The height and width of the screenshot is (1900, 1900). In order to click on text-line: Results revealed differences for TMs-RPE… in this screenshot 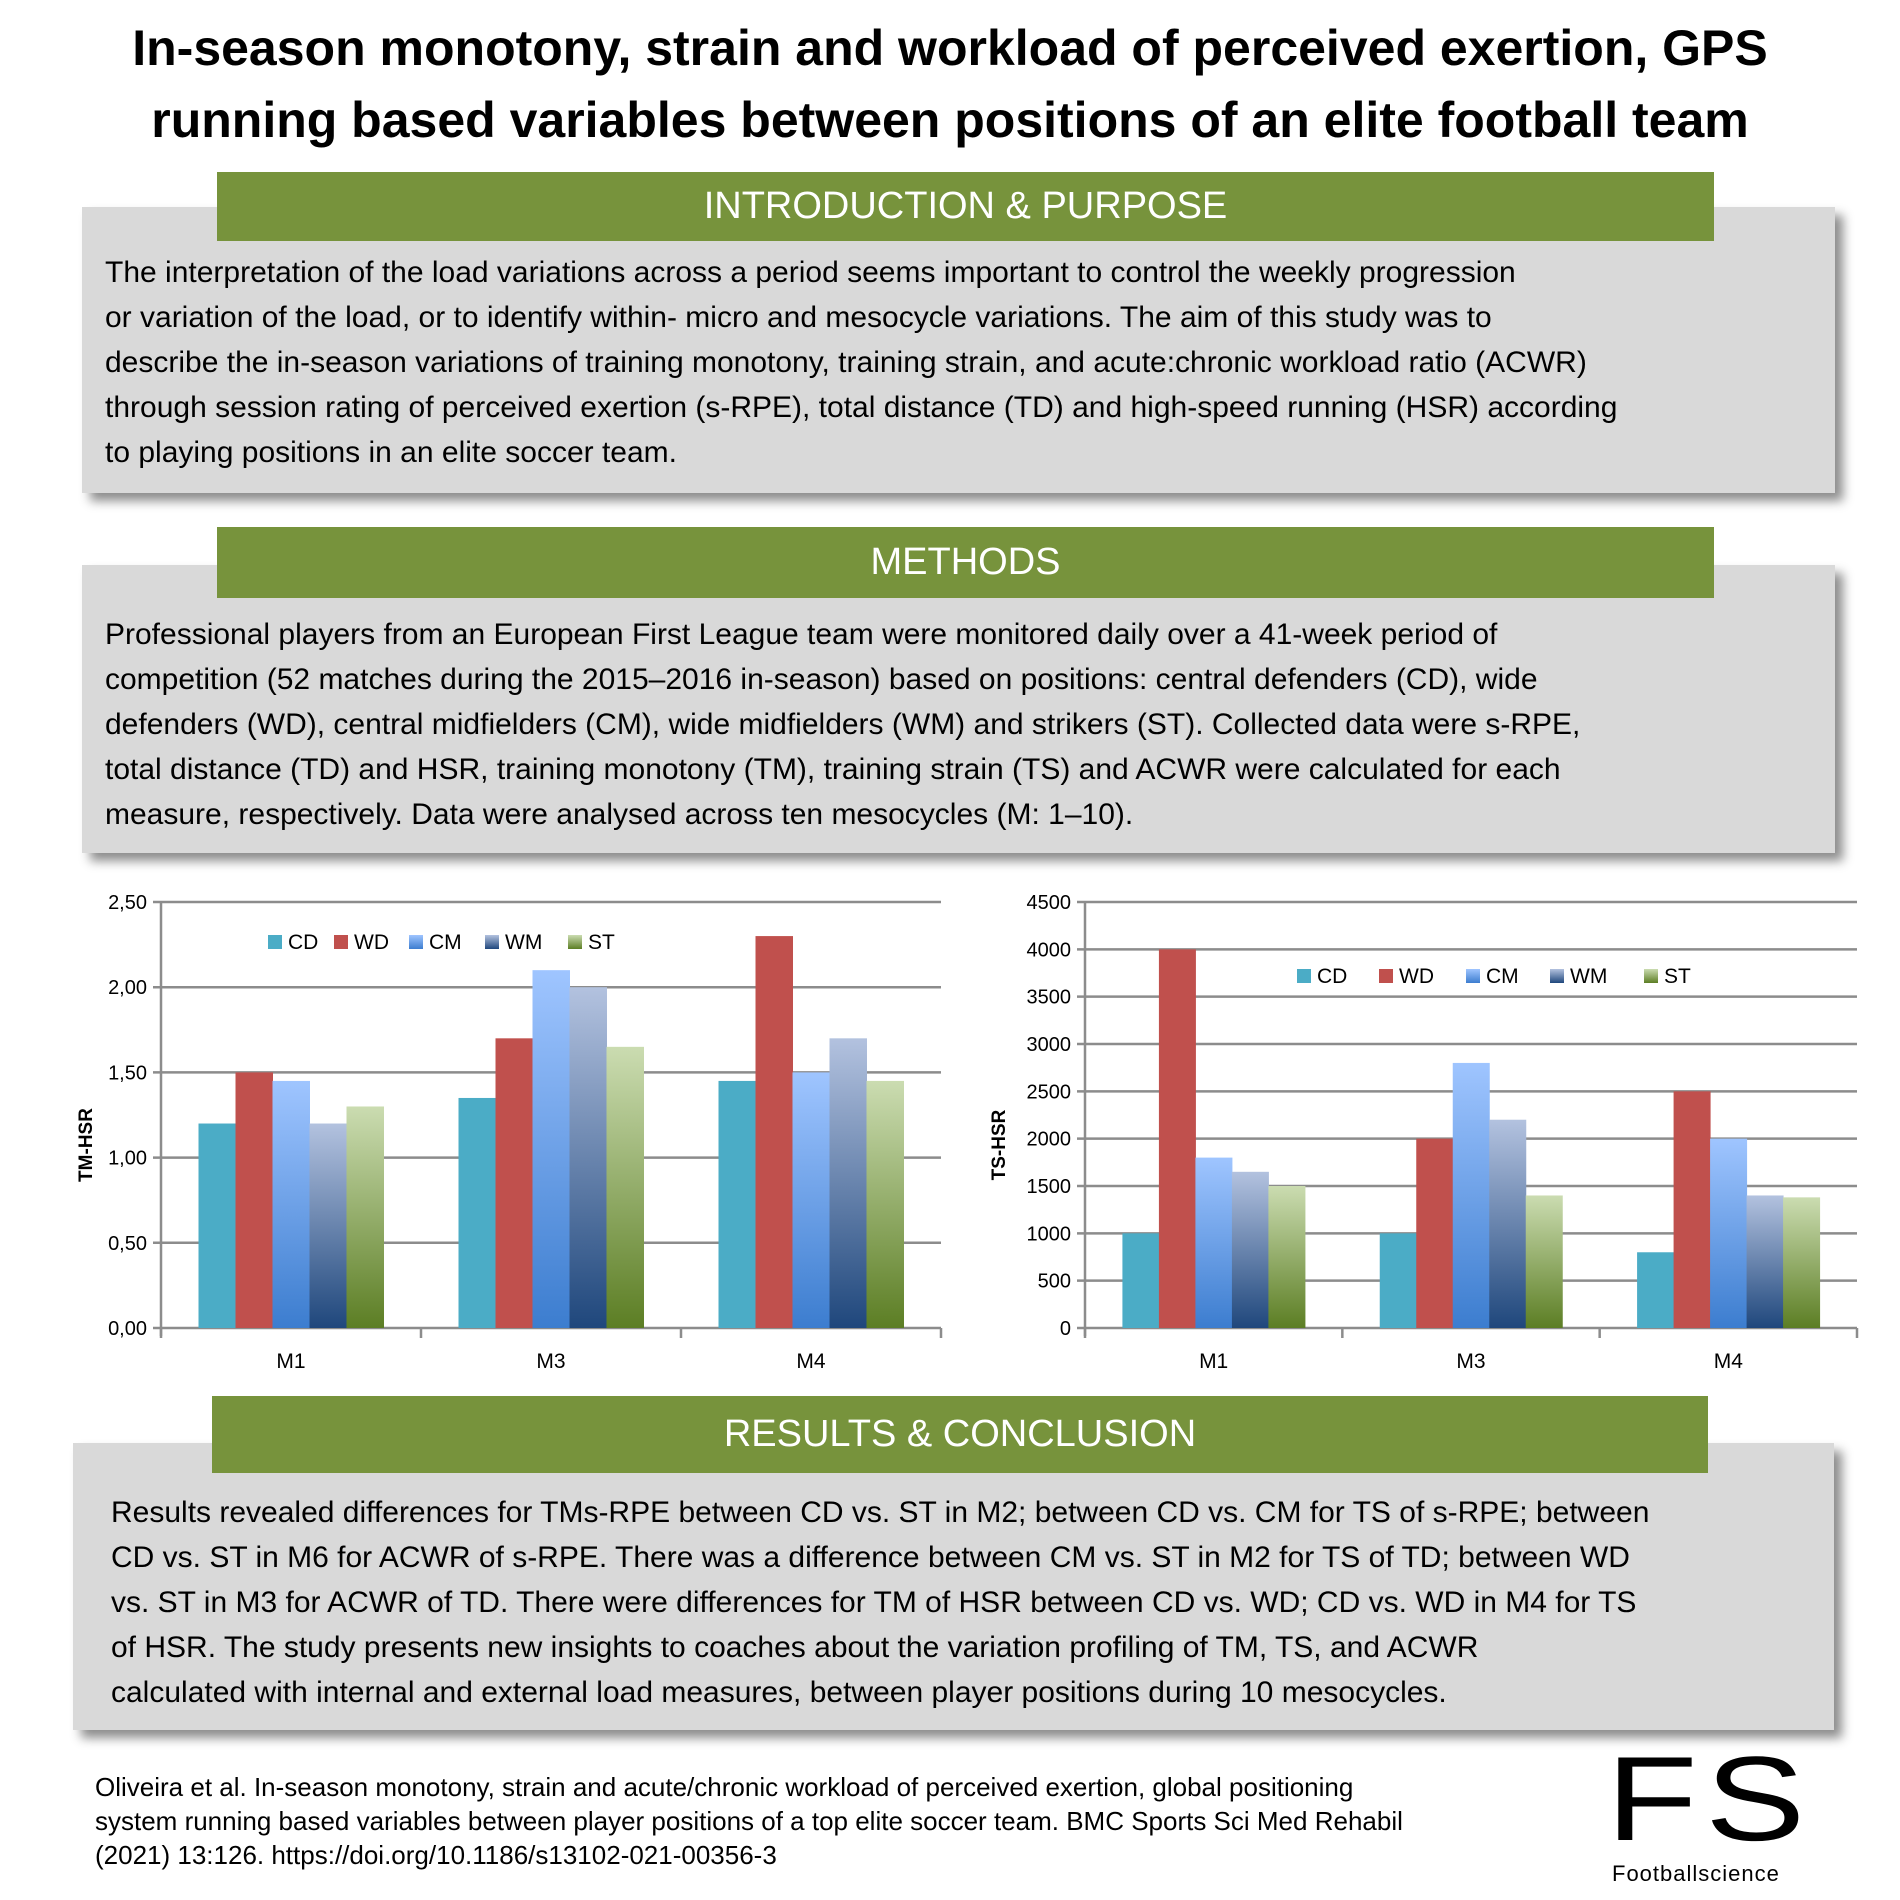, I will do `click(880, 1512)`.